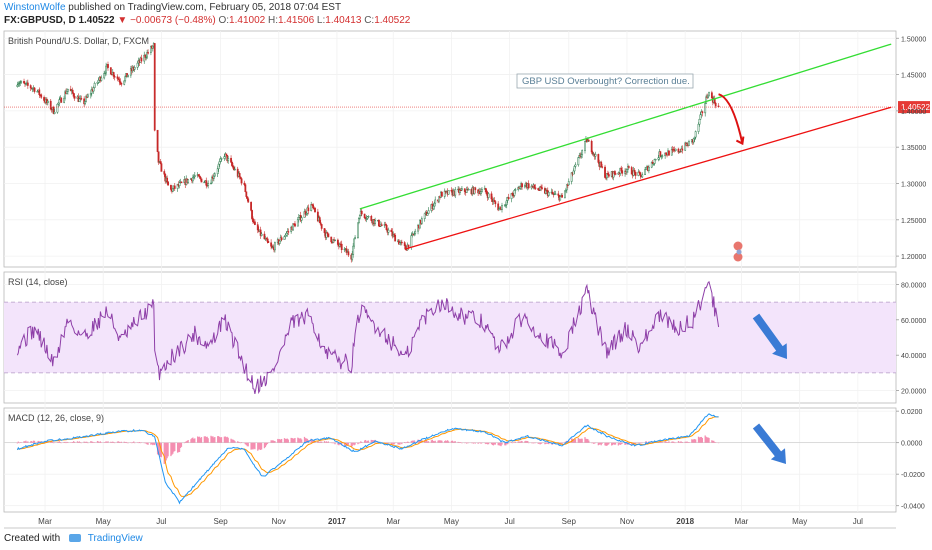  Describe the element at coordinates (648, 178) in the screenshot. I see `support-trendline` at that location.